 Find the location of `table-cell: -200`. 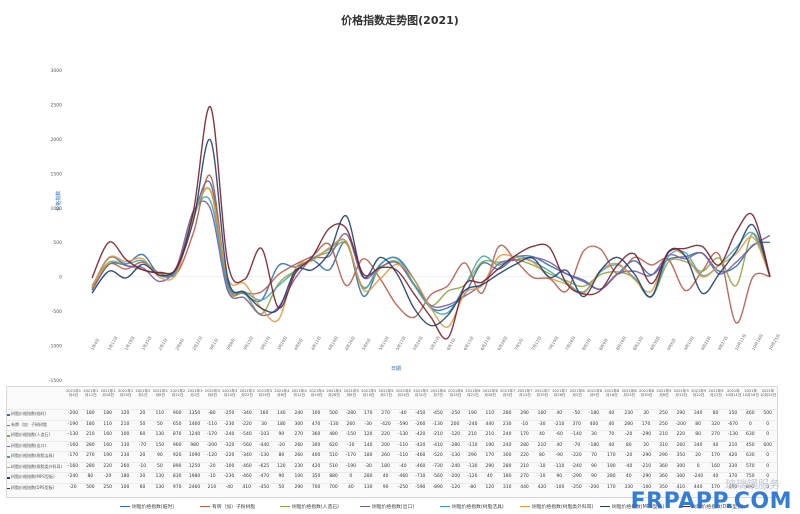

table-cell: -200 is located at coordinates (594, 487).